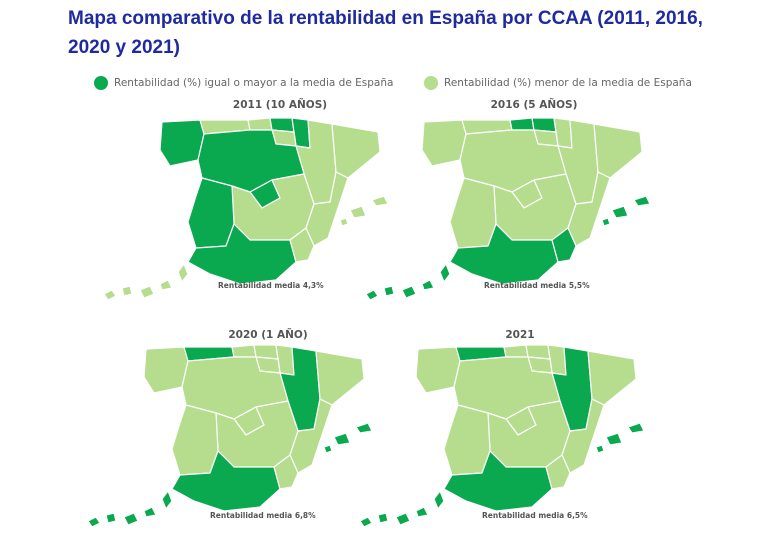 This screenshot has height=534, width=768. What do you see at coordinates (268, 335) in the screenshot?
I see `map-title-2020: 2020 (1 AÑO)` at bounding box center [268, 335].